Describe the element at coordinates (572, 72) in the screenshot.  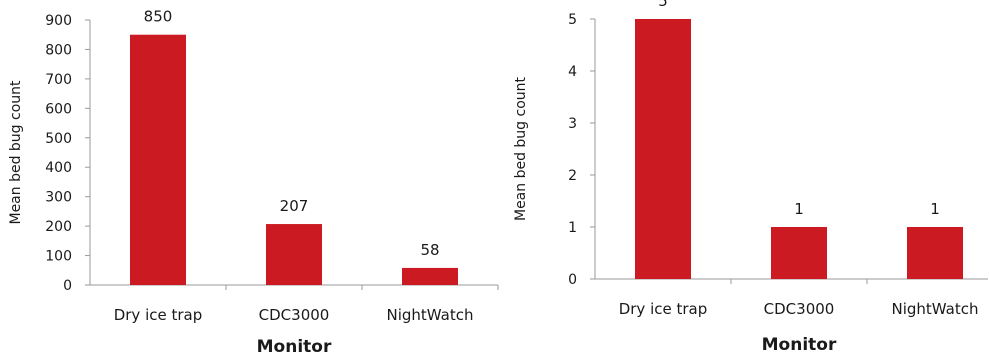
I see `y-tick-label: 4` at that location.